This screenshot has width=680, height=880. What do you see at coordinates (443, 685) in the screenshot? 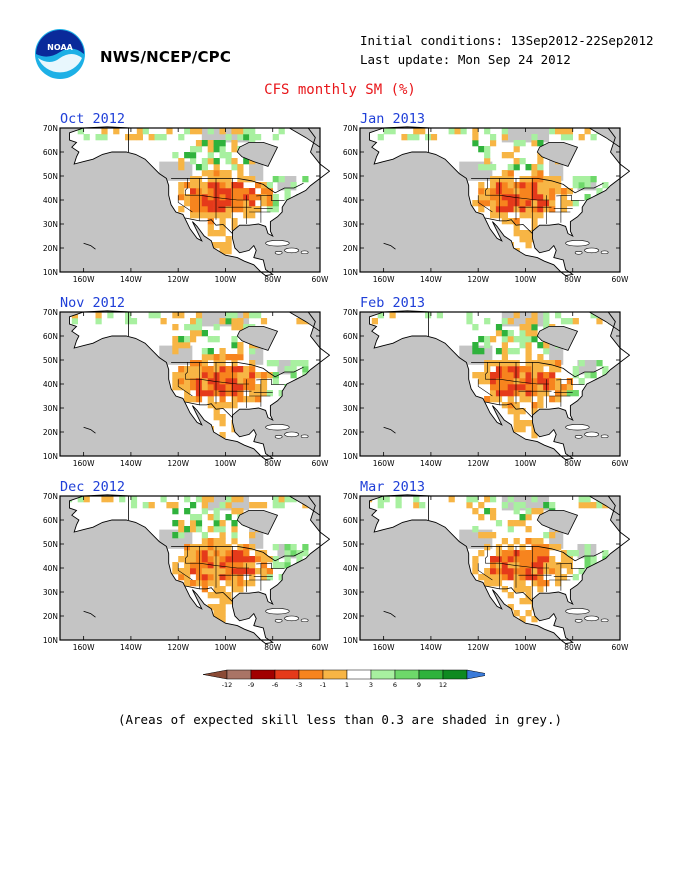
I see `legend-tick-label: 12` at bounding box center [443, 685].